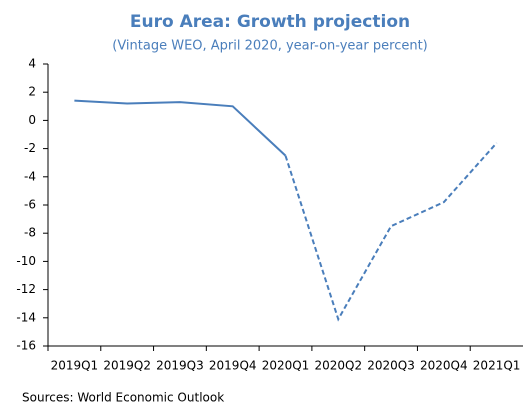 This screenshot has width=524, height=406. I want to click on y-tick-label: -6, so click(30, 205).